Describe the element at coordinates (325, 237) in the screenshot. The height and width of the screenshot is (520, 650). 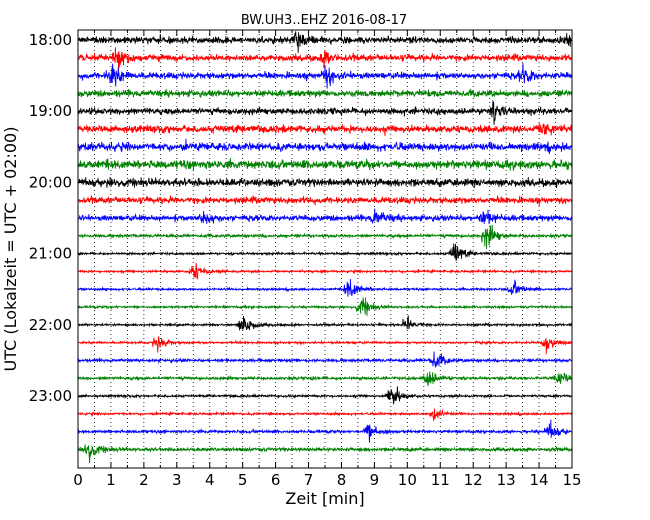
I see `trace-2045` at that location.